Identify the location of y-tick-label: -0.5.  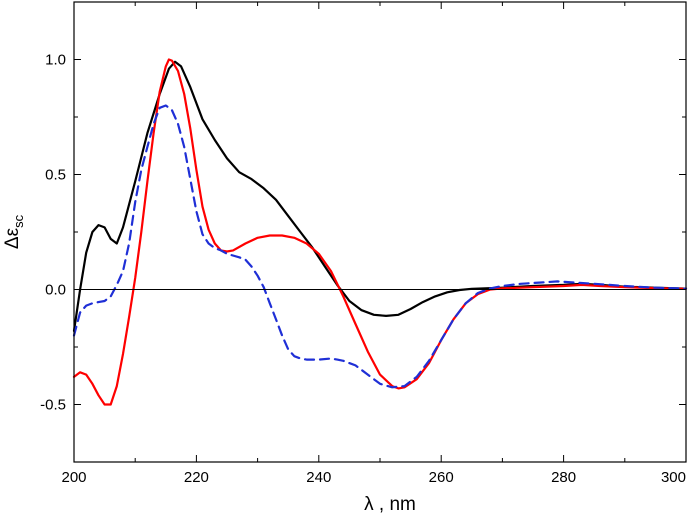
(53, 405).